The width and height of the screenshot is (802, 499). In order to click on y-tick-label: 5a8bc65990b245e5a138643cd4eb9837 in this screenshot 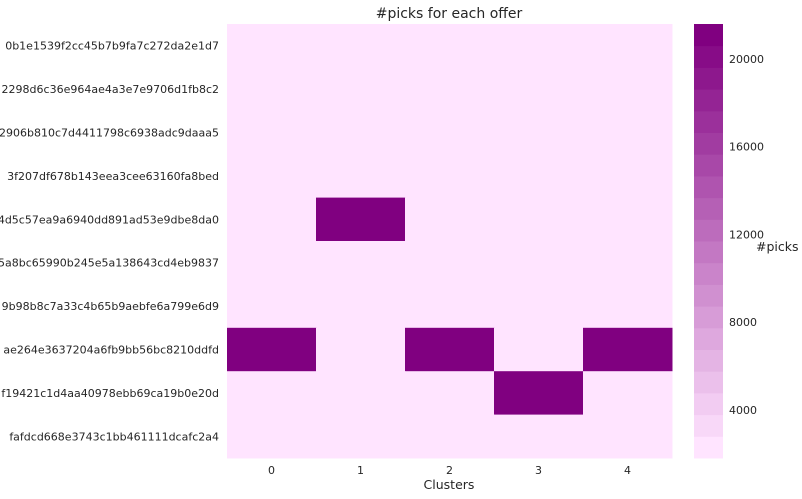, I will do `click(109, 263)`.